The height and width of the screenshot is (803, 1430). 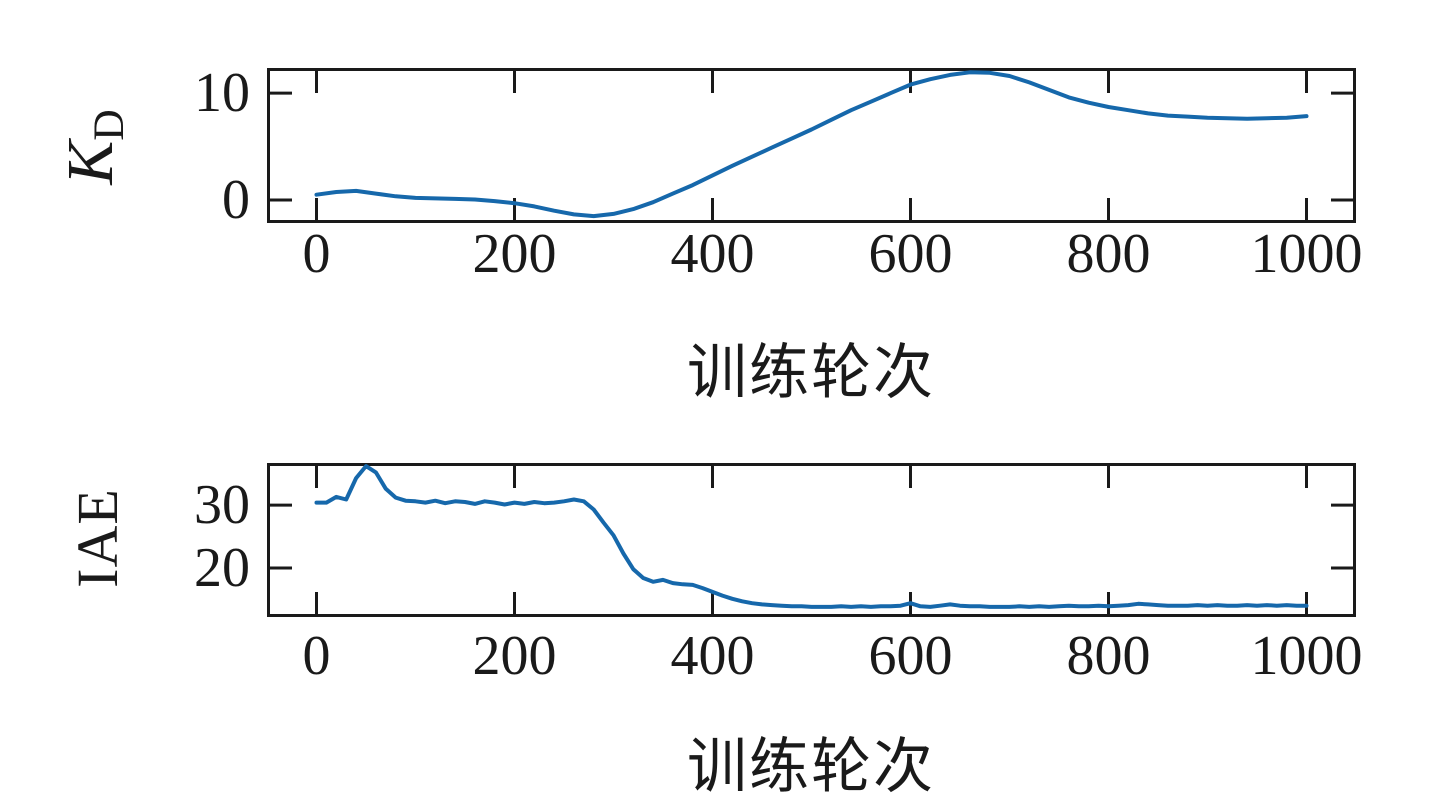 What do you see at coordinates (222, 505) in the screenshot?
I see `y-tick-label: 30` at bounding box center [222, 505].